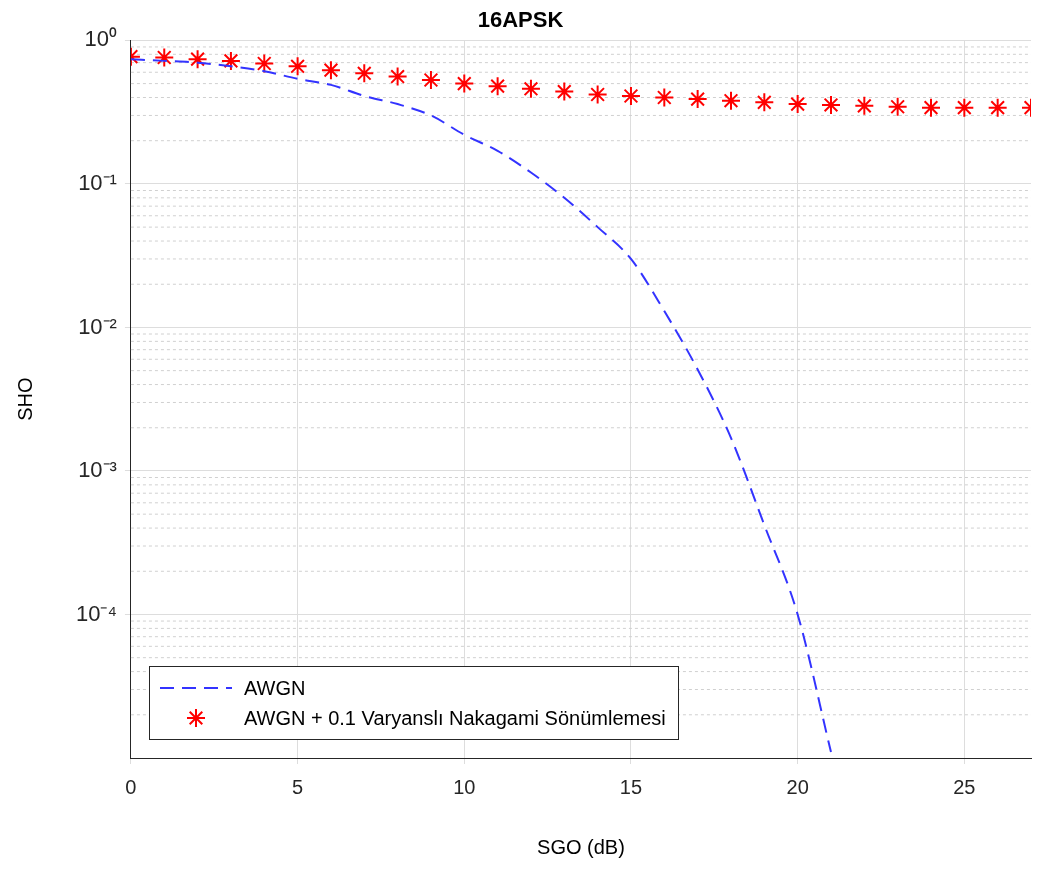  What do you see at coordinates (964, 786) in the screenshot?
I see `x-tick-label: 25` at bounding box center [964, 786].